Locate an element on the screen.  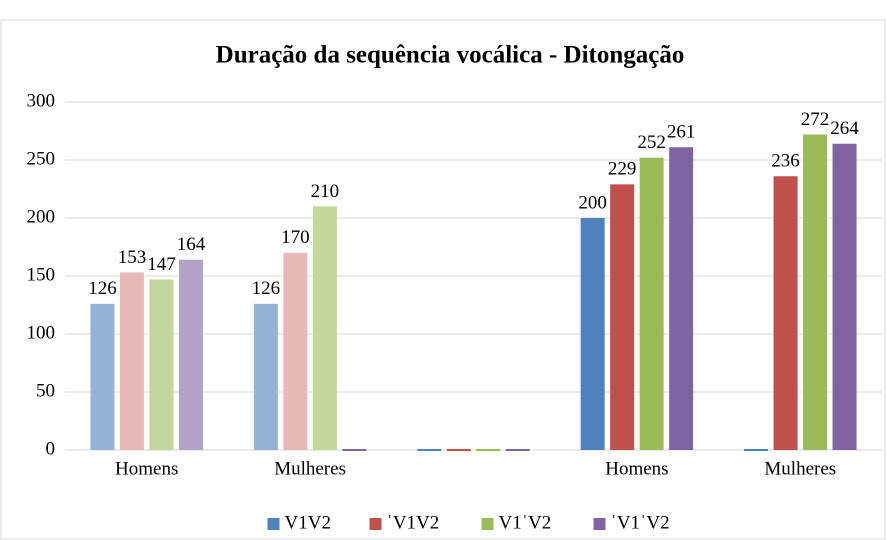
y-tick-label: 250 is located at coordinates (41, 158).